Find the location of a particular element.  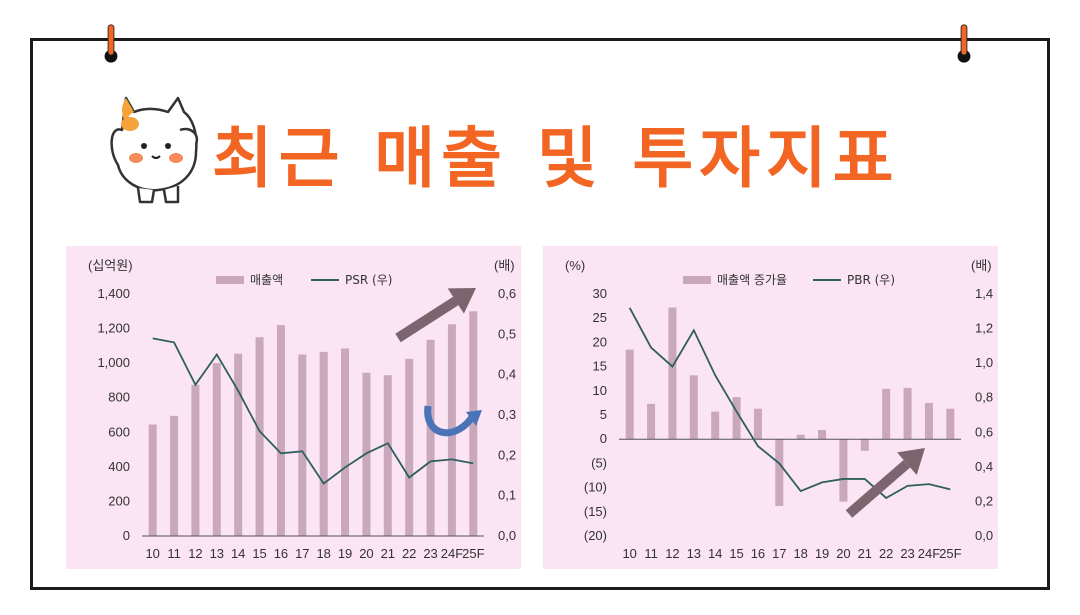

x-tick-label: 16 is located at coordinates (281, 553).